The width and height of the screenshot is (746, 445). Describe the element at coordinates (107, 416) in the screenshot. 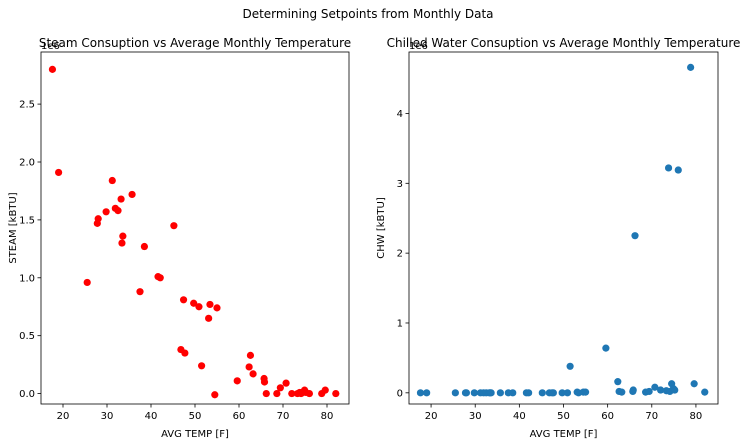

I see `steam-xtick-label-1: 30` at that location.